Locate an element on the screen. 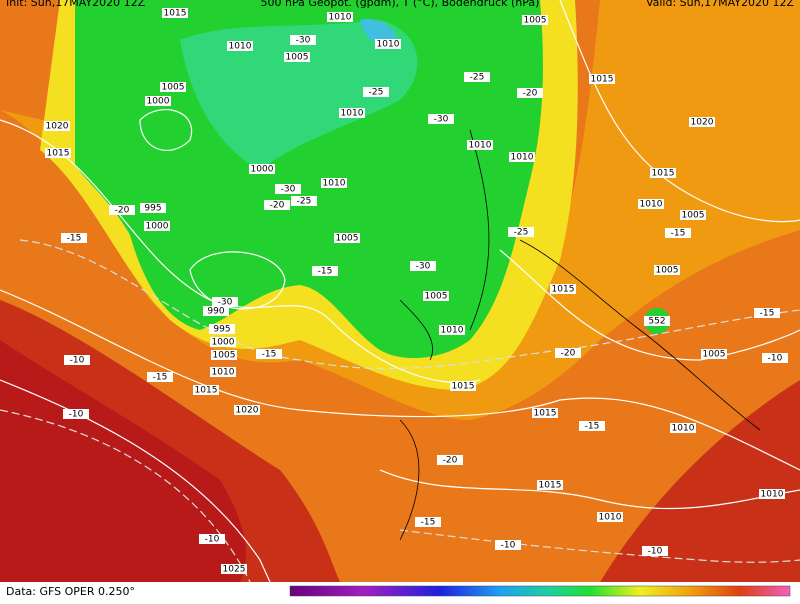  geopotential-label: 552 is located at coordinates (656, 322).